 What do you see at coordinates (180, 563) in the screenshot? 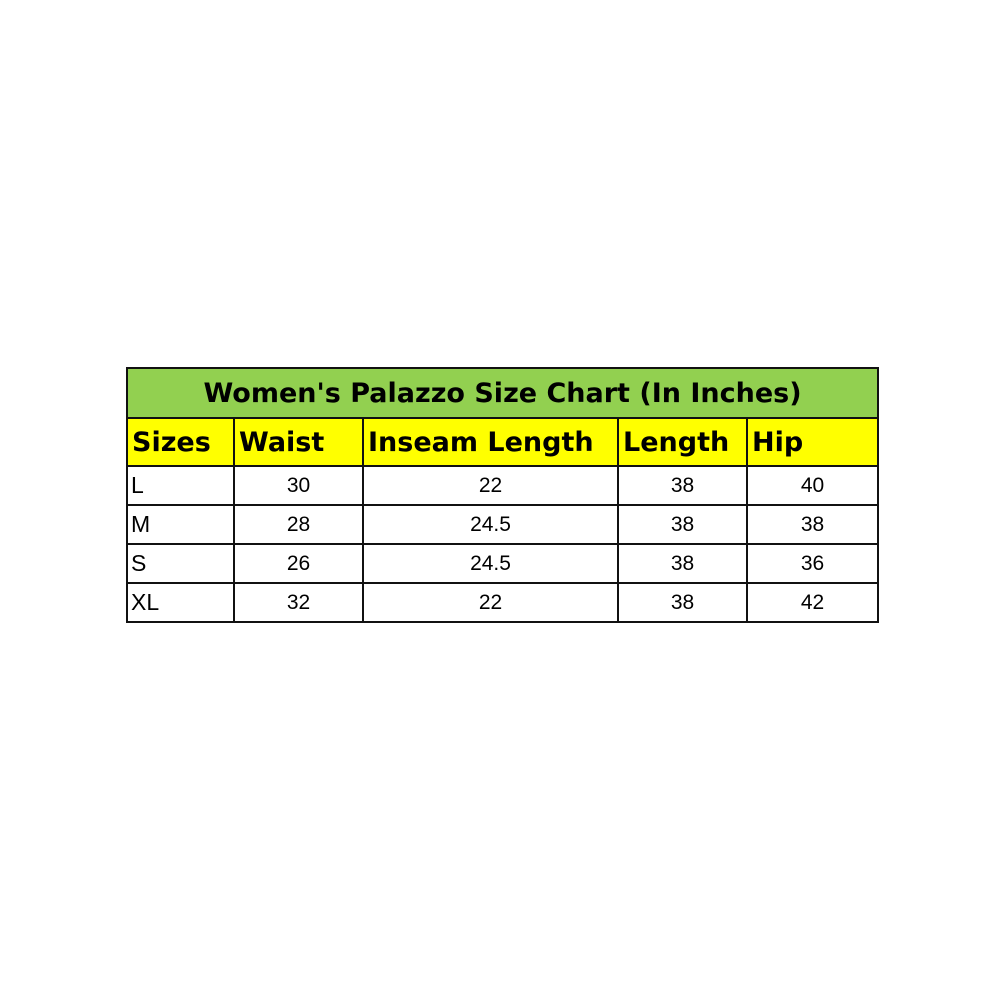
I see `cell-size: S` at bounding box center [180, 563].